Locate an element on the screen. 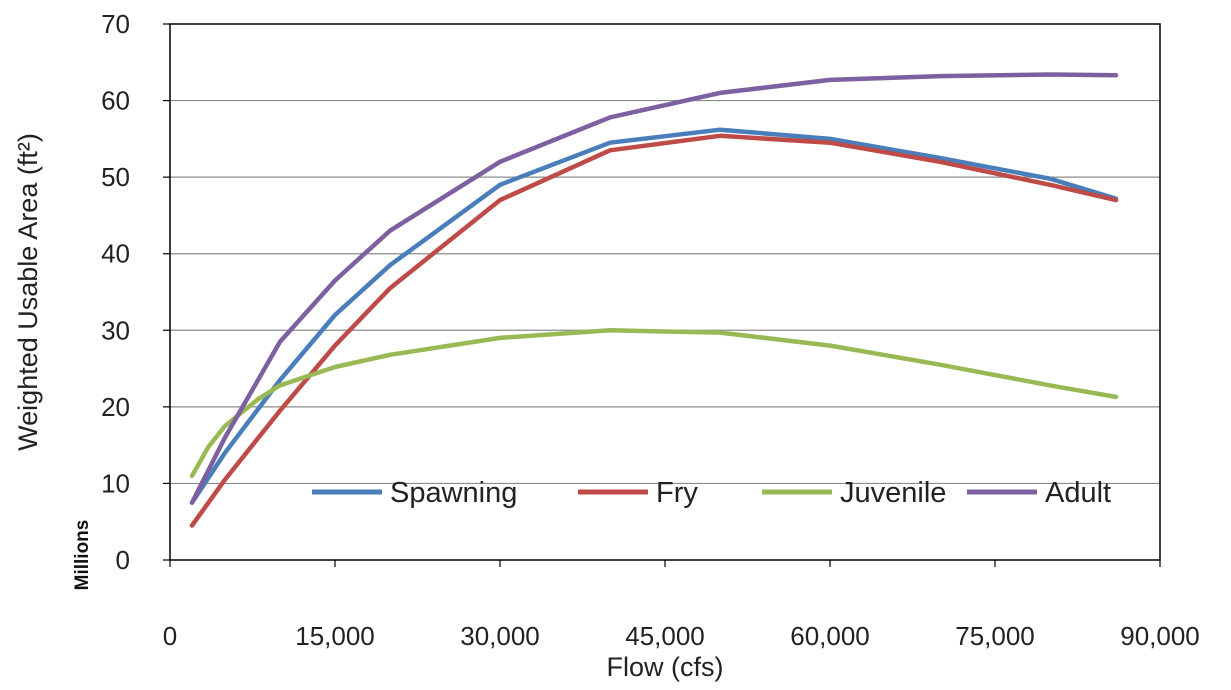  x-axis-ticks: 0 15,000 30,000 45,000 60,000 75,000 90,000 is located at coordinates (681, 605).